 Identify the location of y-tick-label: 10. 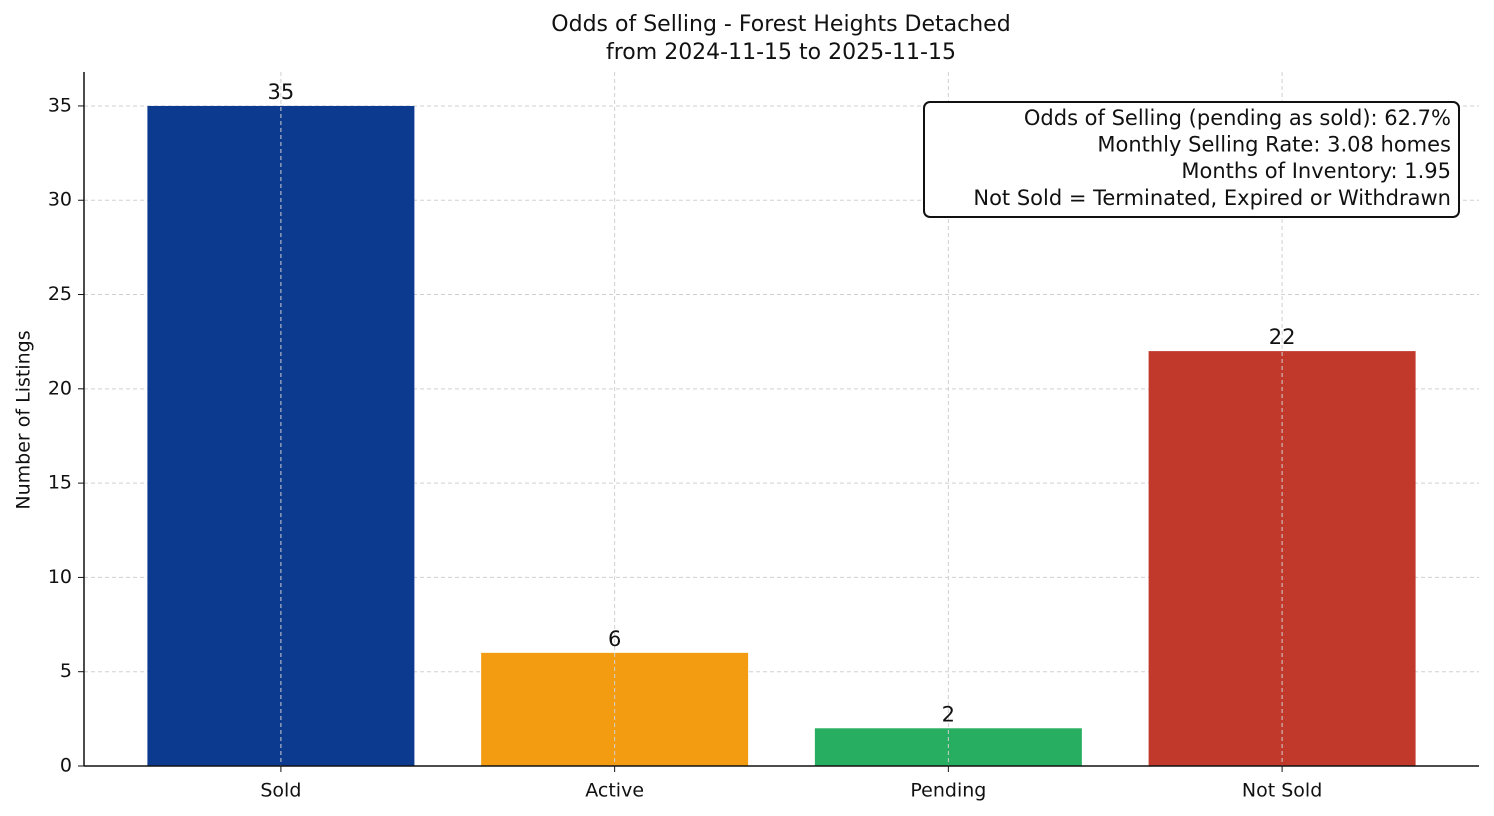
(60, 577).